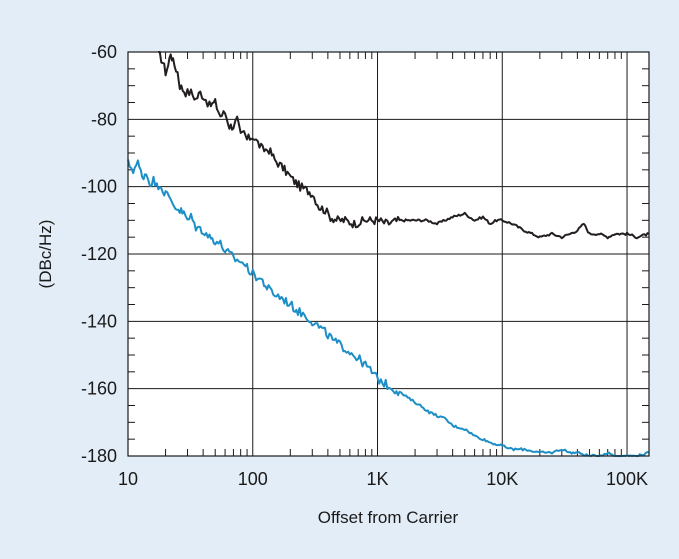 This screenshot has width=679, height=559. What do you see at coordinates (128, 479) in the screenshot?
I see `x-tick-label: 10` at bounding box center [128, 479].